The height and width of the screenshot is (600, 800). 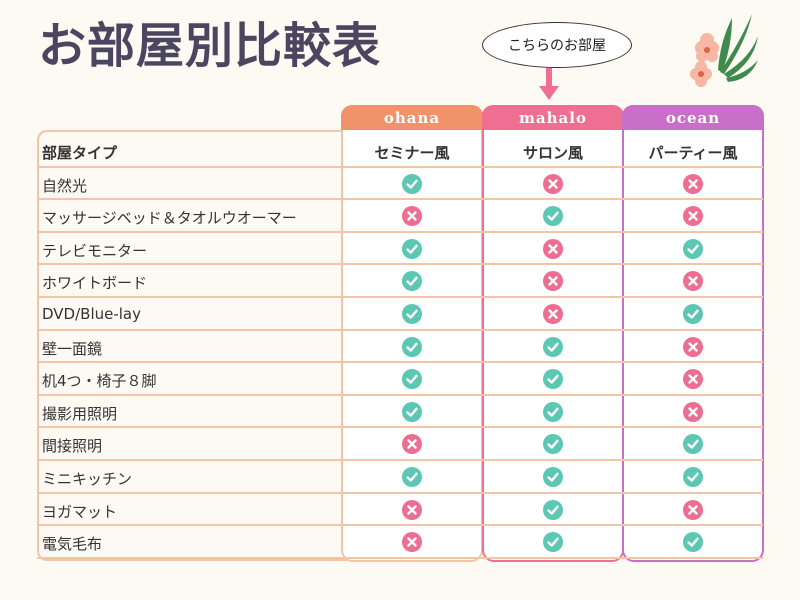 What do you see at coordinates (99, 381) in the screenshot?
I see `feature-label: 机4つ・椅子８脚` at bounding box center [99, 381].